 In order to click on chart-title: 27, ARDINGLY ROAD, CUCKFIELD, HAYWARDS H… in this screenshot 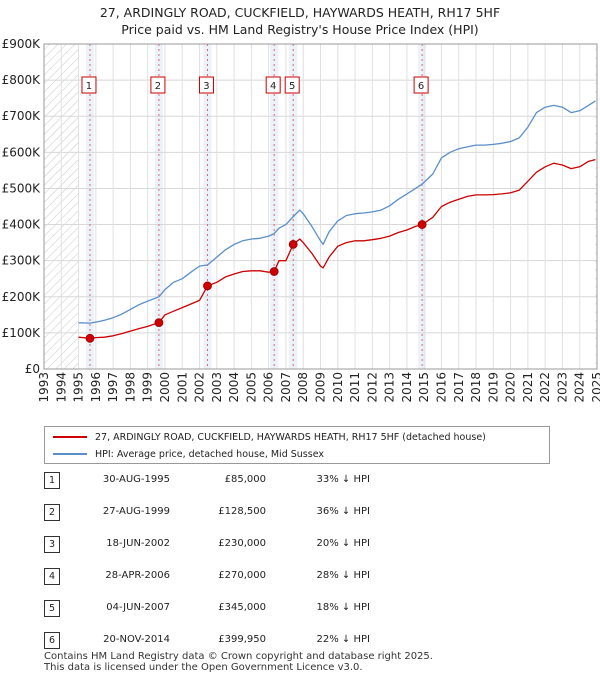, I will do `click(300, 12)`.